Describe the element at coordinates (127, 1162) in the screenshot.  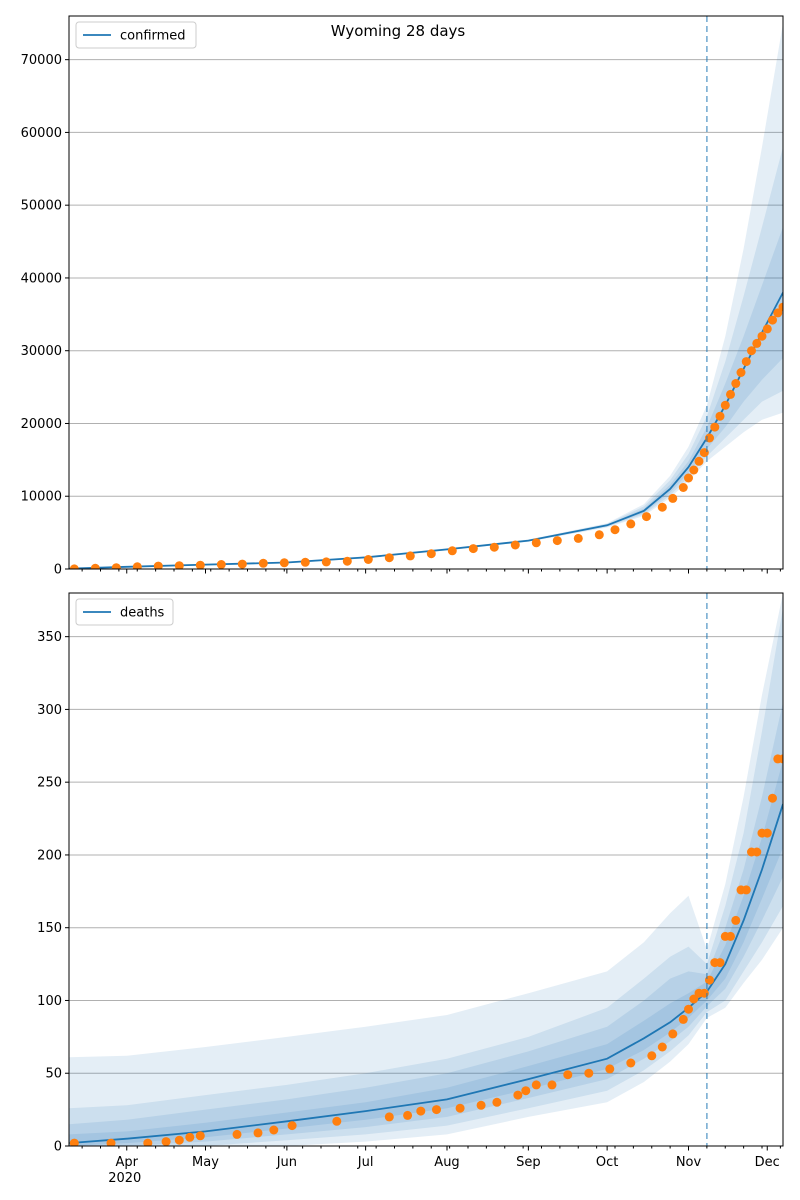
I see `x-tick-label: Apr` at that location.